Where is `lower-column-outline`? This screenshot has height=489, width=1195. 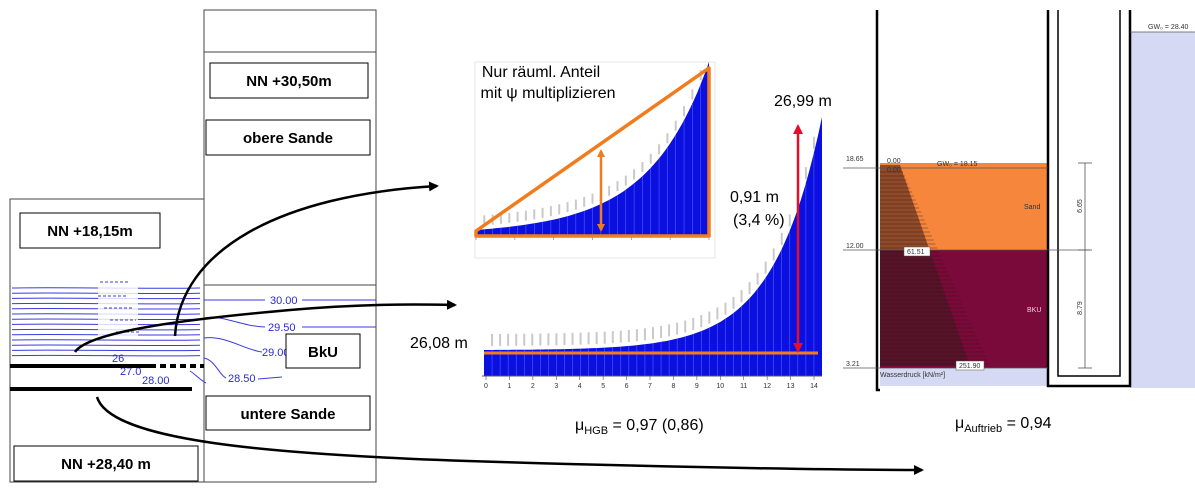
lower-column-outline is located at coordinates (107, 340).